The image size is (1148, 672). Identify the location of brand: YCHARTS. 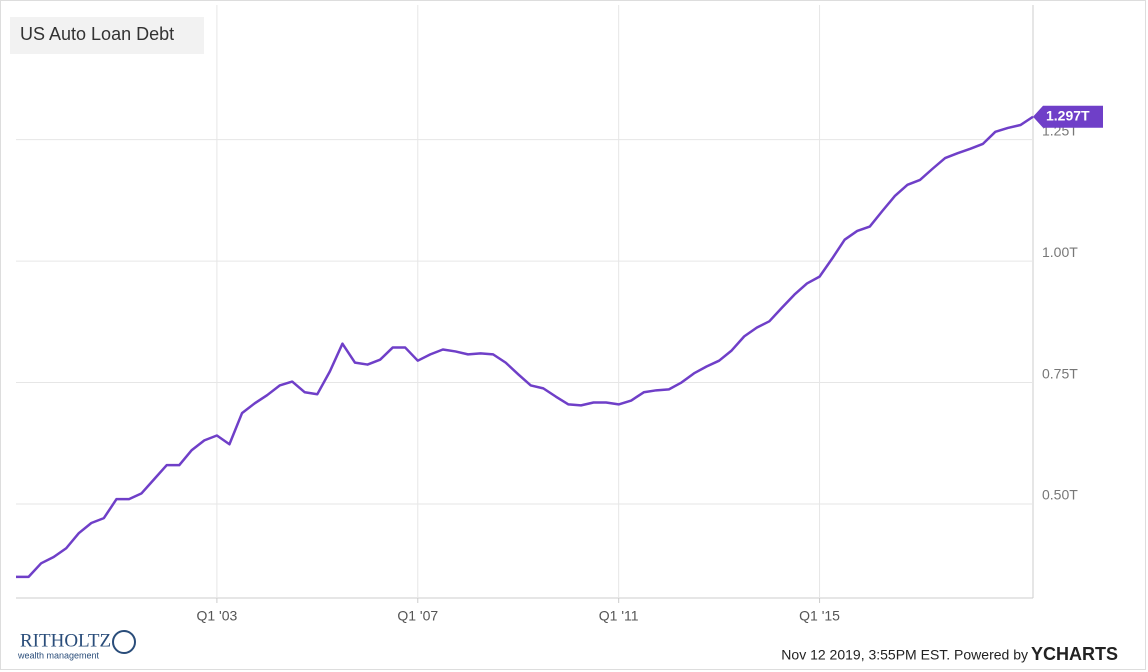
(1074, 654).